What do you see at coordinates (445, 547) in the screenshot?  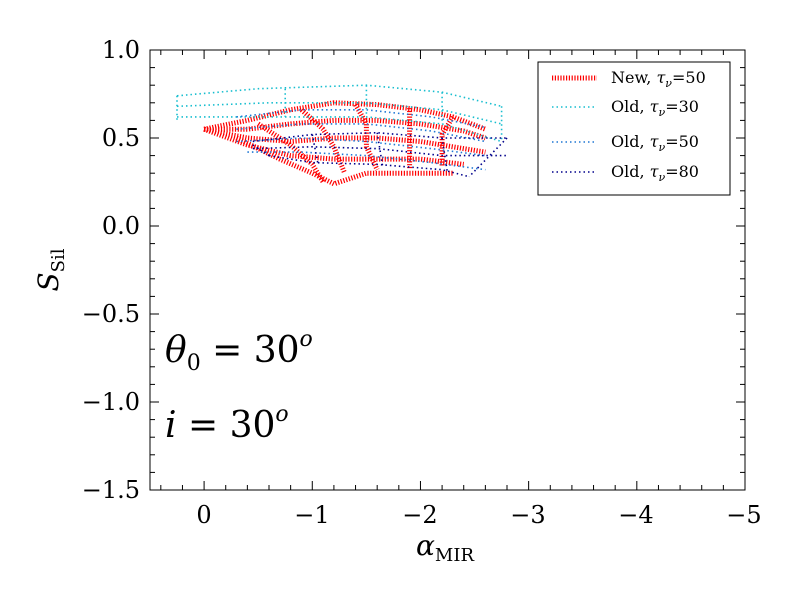 I see `x-axis-label: αMIR` at bounding box center [445, 547].